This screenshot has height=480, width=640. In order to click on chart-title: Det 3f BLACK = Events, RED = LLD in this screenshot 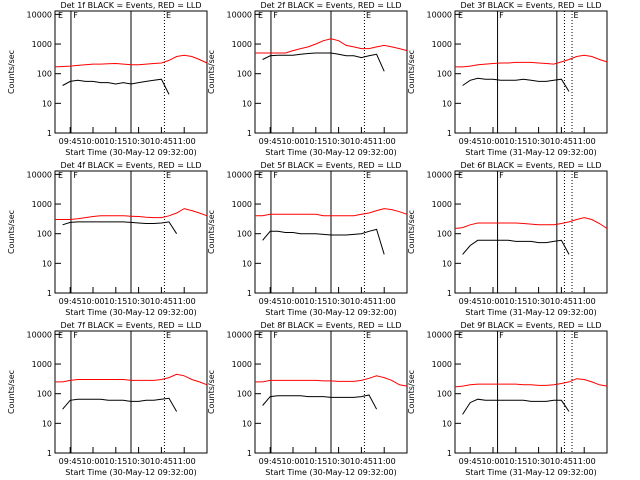, I will do `click(530, 5)`.